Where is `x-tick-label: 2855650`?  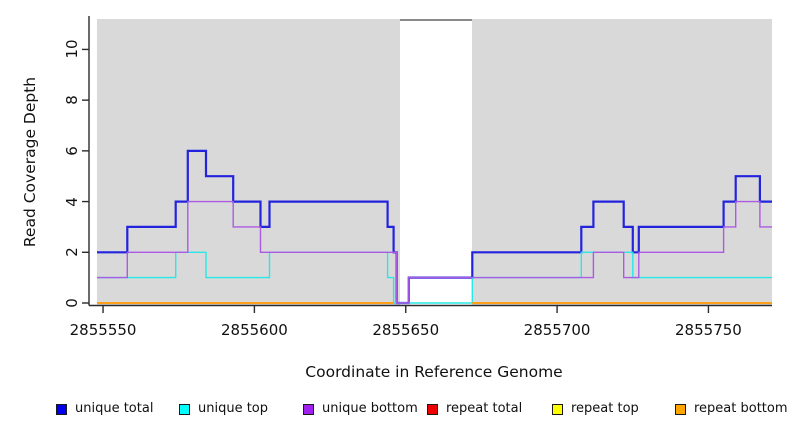
x-tick-label: 2855650 is located at coordinates (406, 330).